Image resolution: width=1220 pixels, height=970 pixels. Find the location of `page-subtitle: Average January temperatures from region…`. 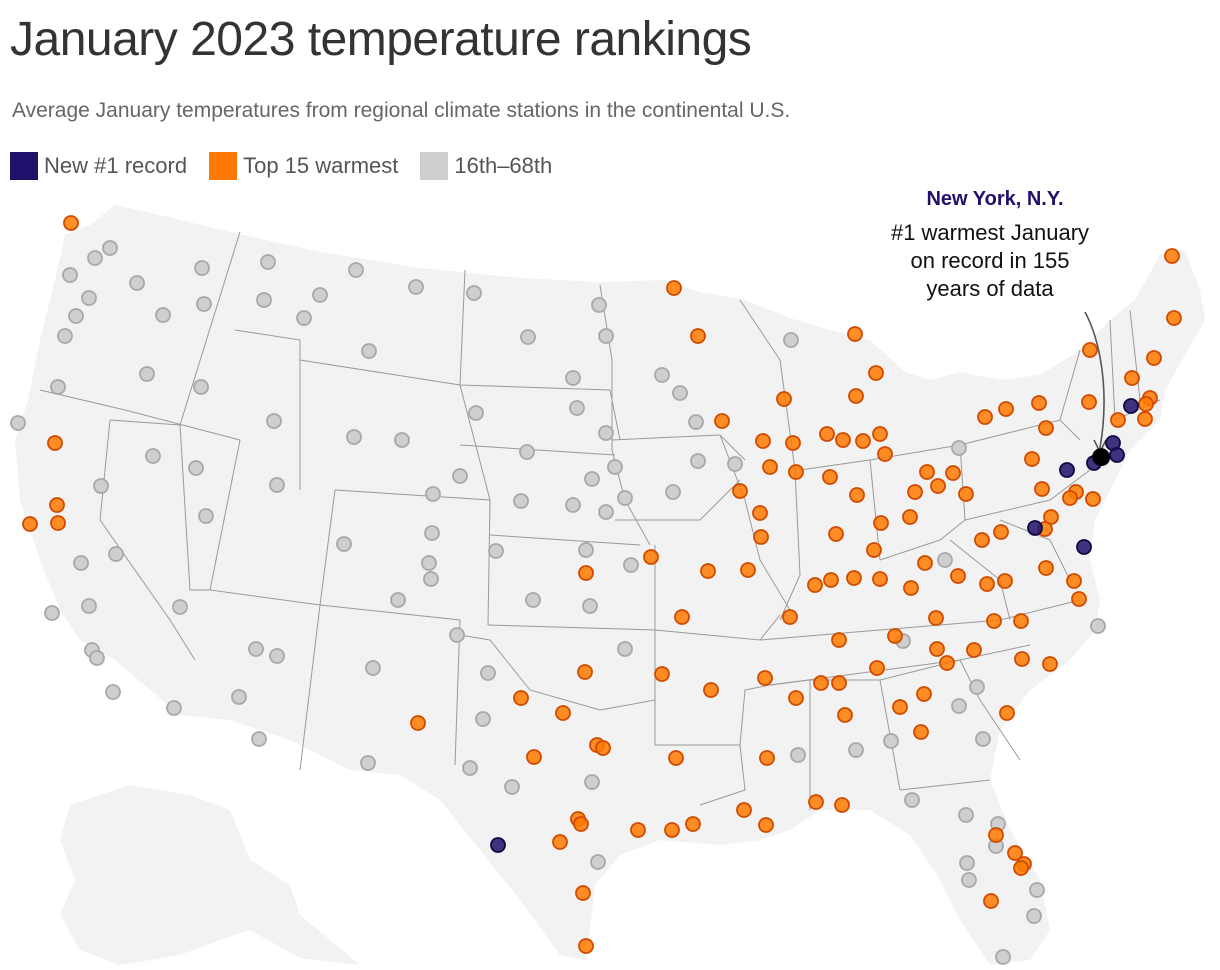

page-subtitle: Average January temperatures from region… is located at coordinates (401, 110).